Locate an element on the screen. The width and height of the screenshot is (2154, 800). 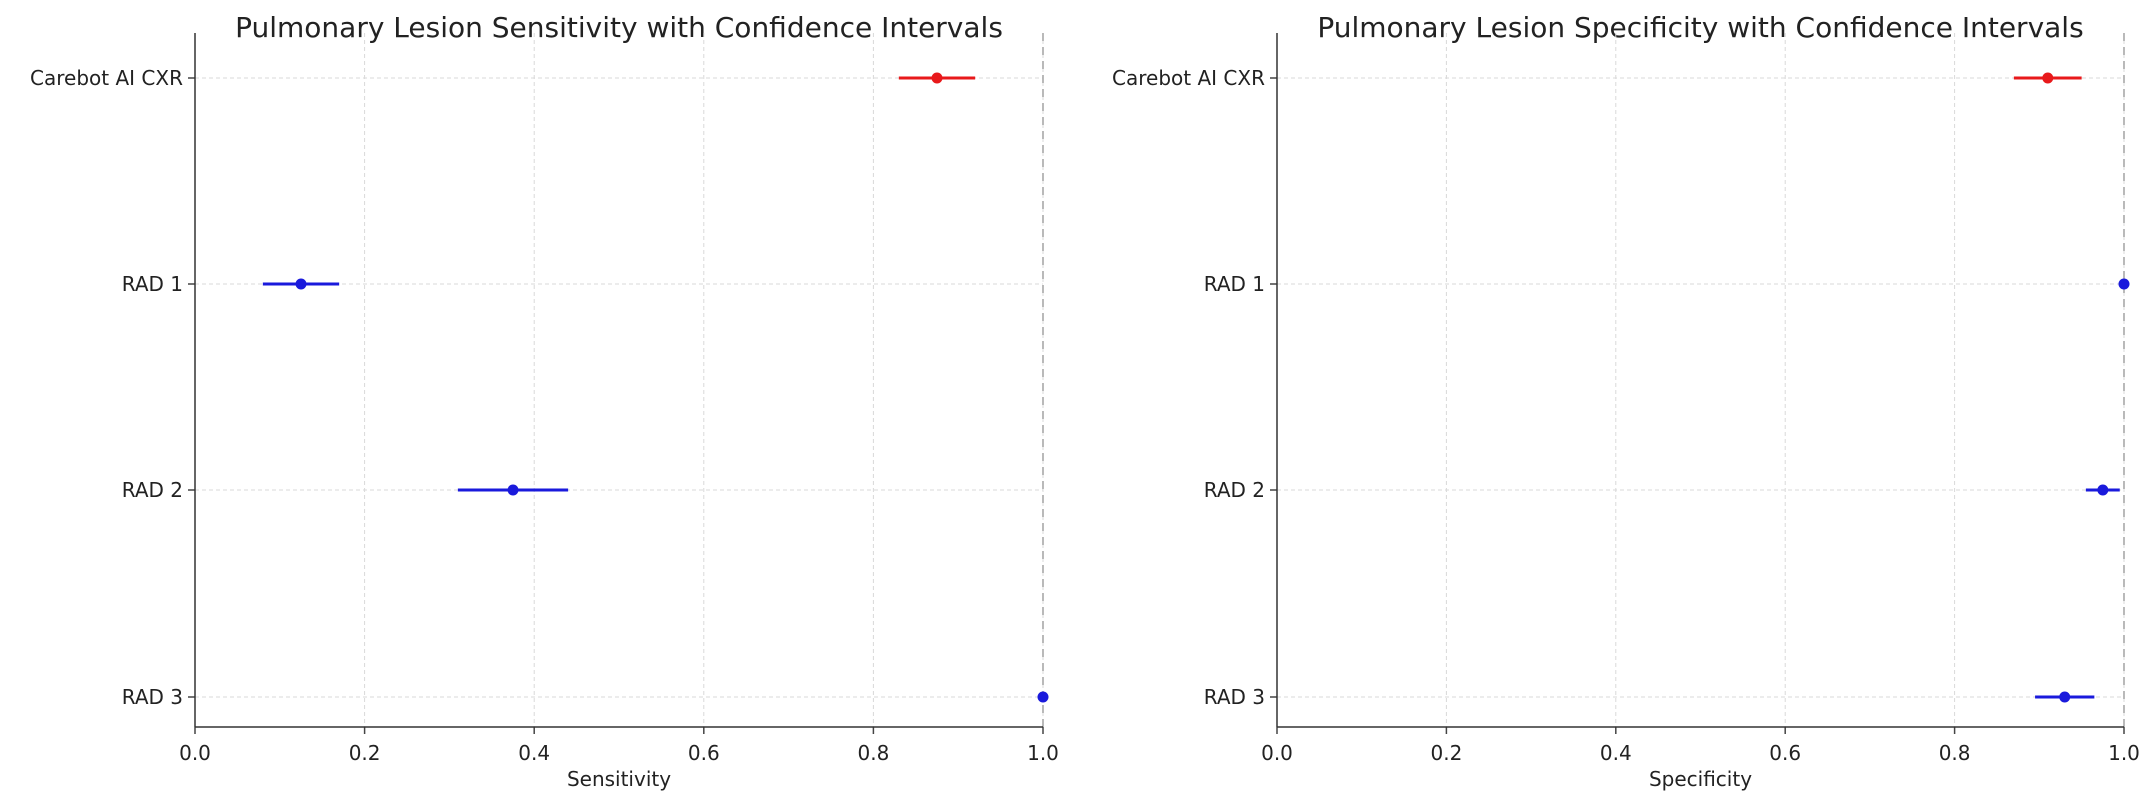
x-axis-label: Sensitivity is located at coordinates (619, 779).